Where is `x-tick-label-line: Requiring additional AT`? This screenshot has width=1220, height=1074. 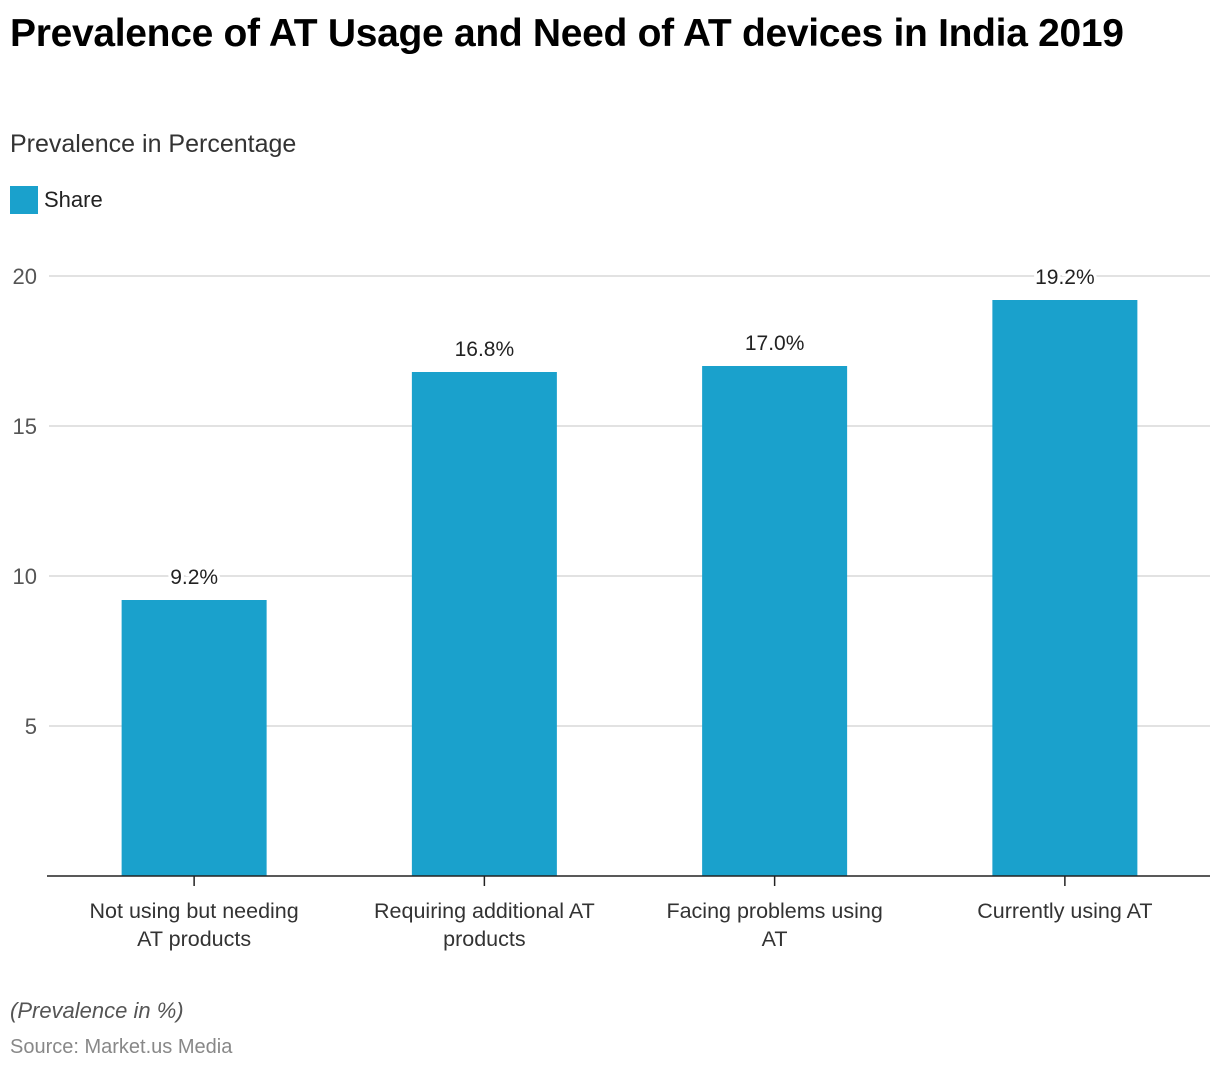
x-tick-label-line: Requiring additional AT is located at coordinates (484, 911).